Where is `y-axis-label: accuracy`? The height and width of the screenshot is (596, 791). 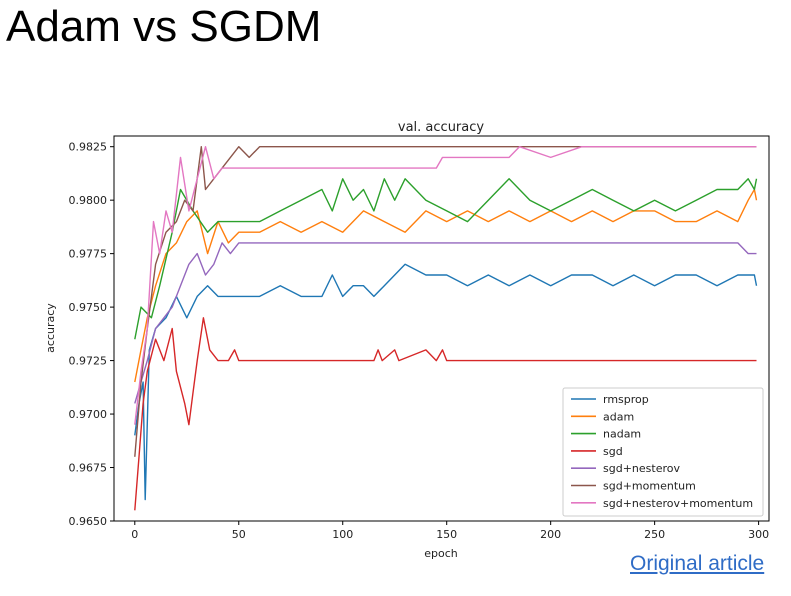
y-axis-label: accuracy is located at coordinates (50, 328).